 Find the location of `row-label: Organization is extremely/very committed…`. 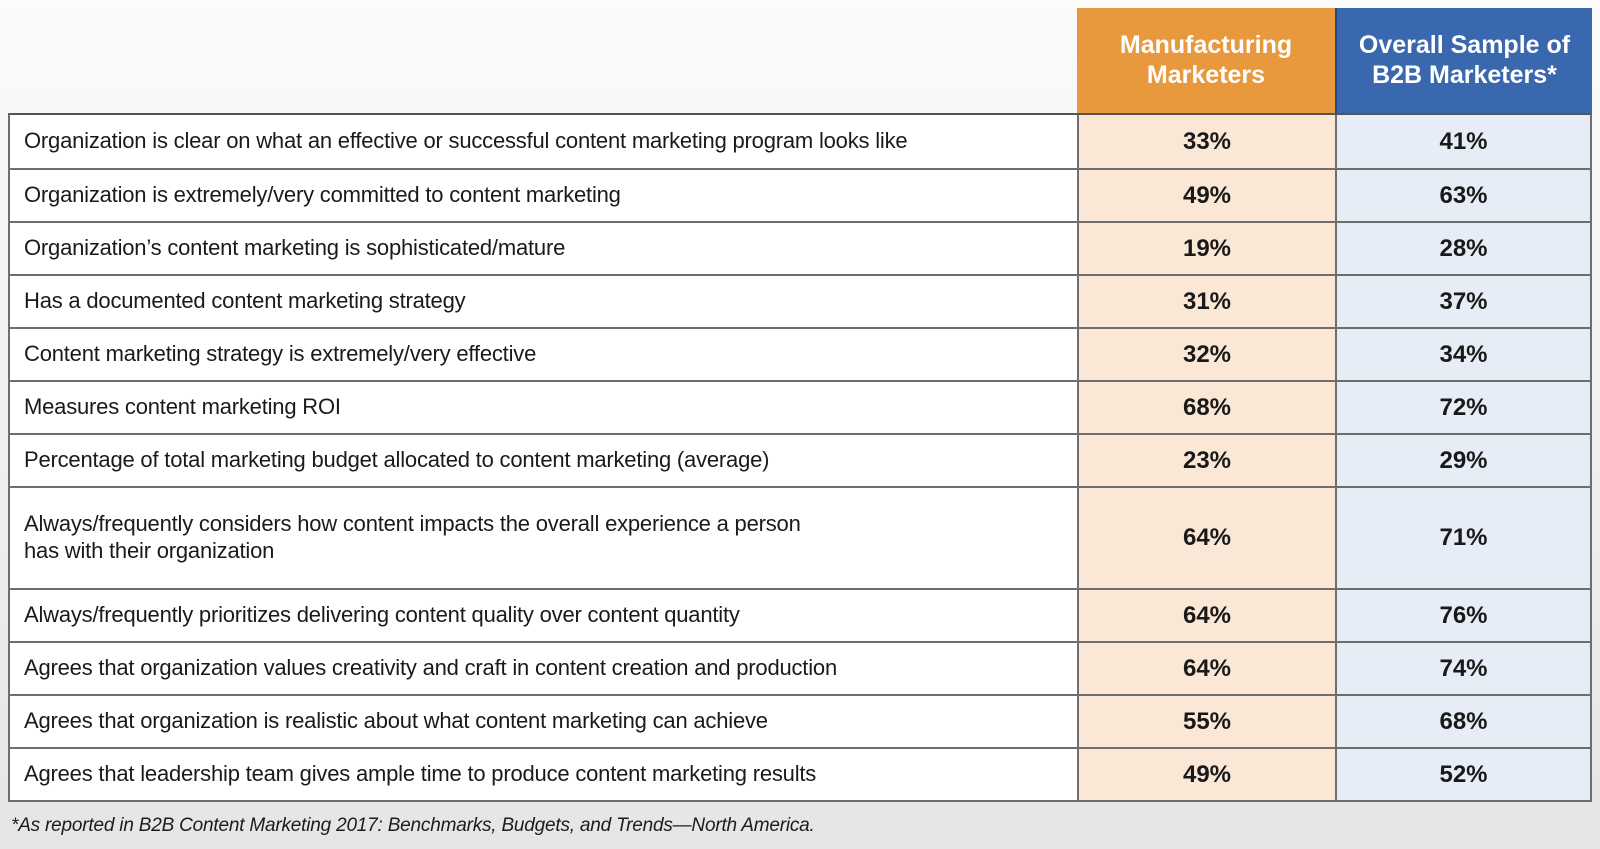

row-label: Organization is extremely/very committed… is located at coordinates (543, 195).